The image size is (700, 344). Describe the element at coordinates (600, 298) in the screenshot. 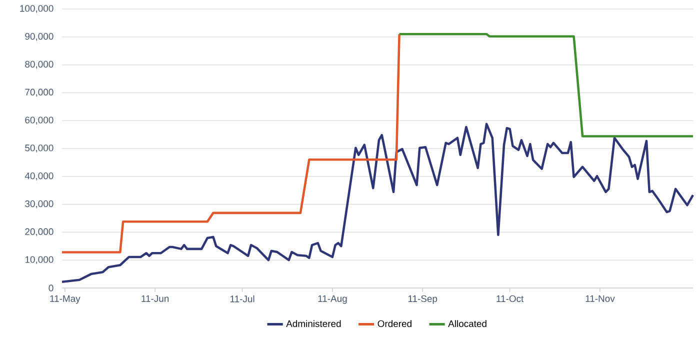

I see `x-tick-label: 11-Nov` at that location.